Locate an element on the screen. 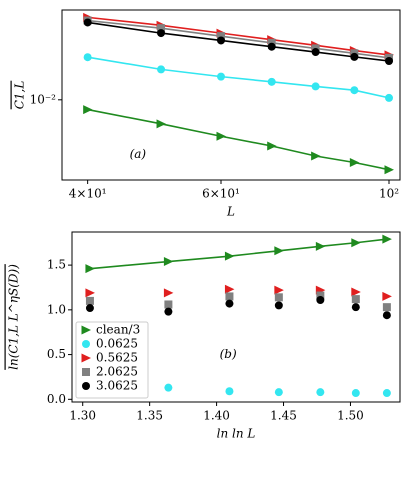 The height and width of the screenshot is (483, 411). annotation: (b) is located at coordinates (228, 354).